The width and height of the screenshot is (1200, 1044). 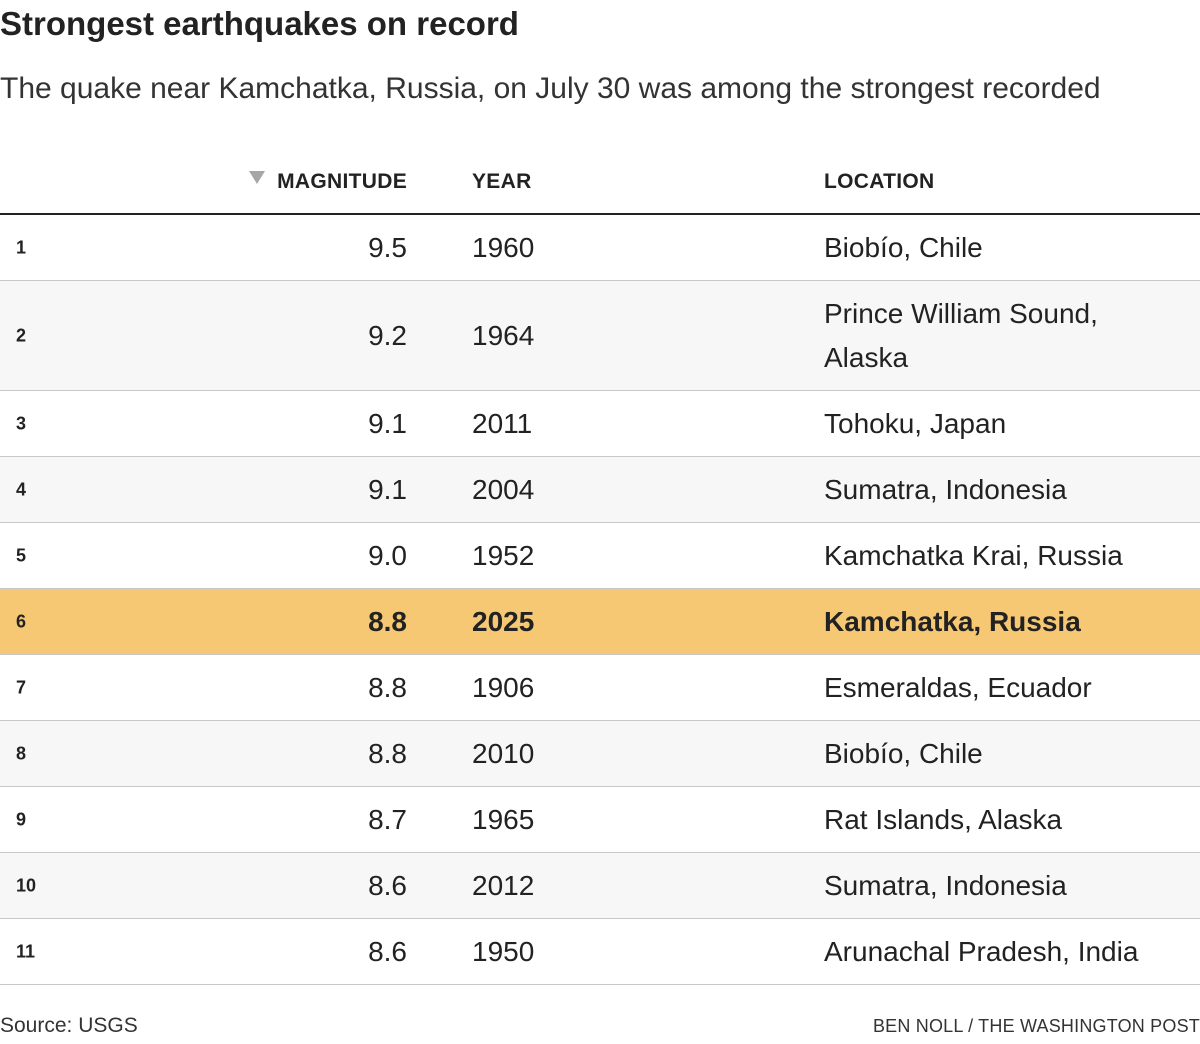 What do you see at coordinates (502, 423) in the screenshot?
I see `year-cell: 2011` at bounding box center [502, 423].